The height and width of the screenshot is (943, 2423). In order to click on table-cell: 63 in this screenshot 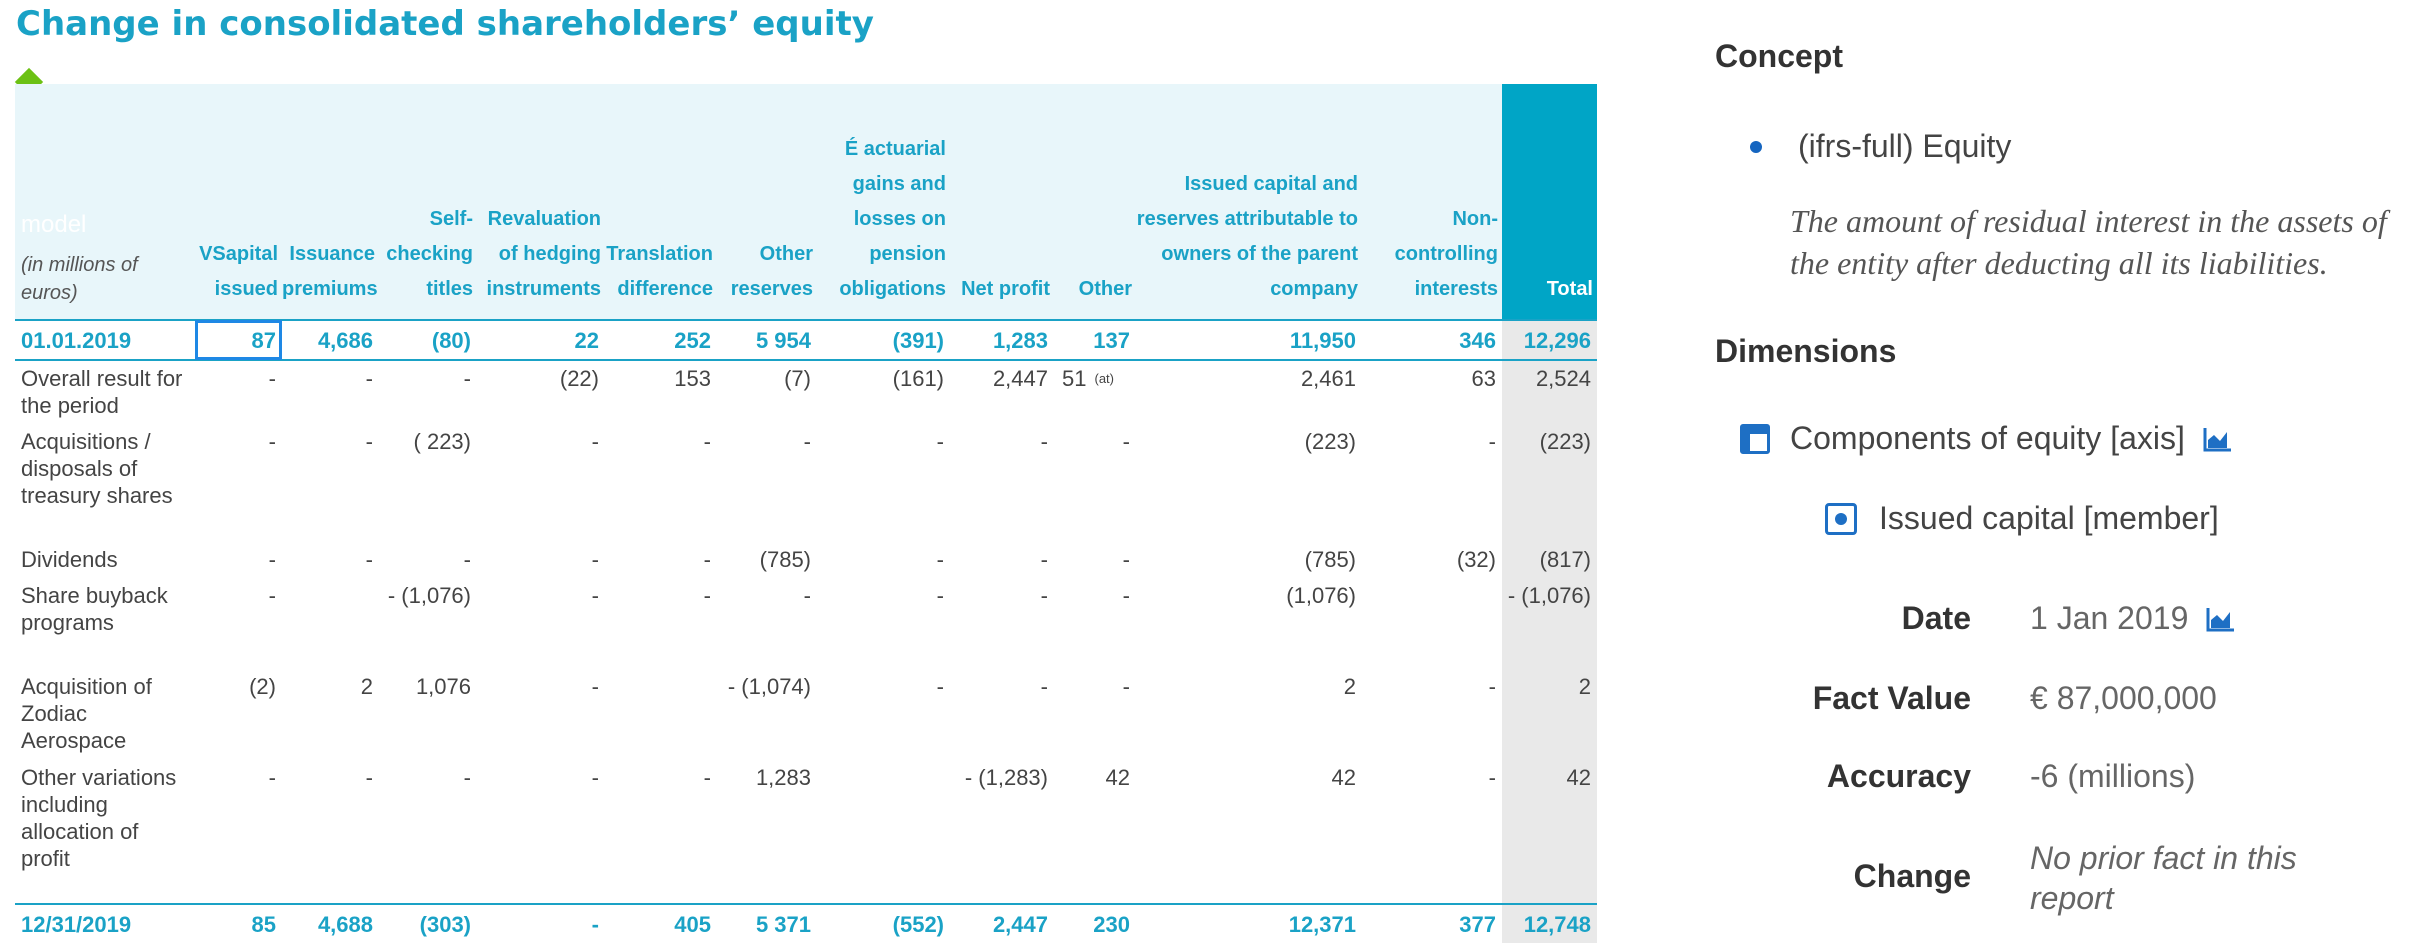, I will do `click(1483, 378)`.